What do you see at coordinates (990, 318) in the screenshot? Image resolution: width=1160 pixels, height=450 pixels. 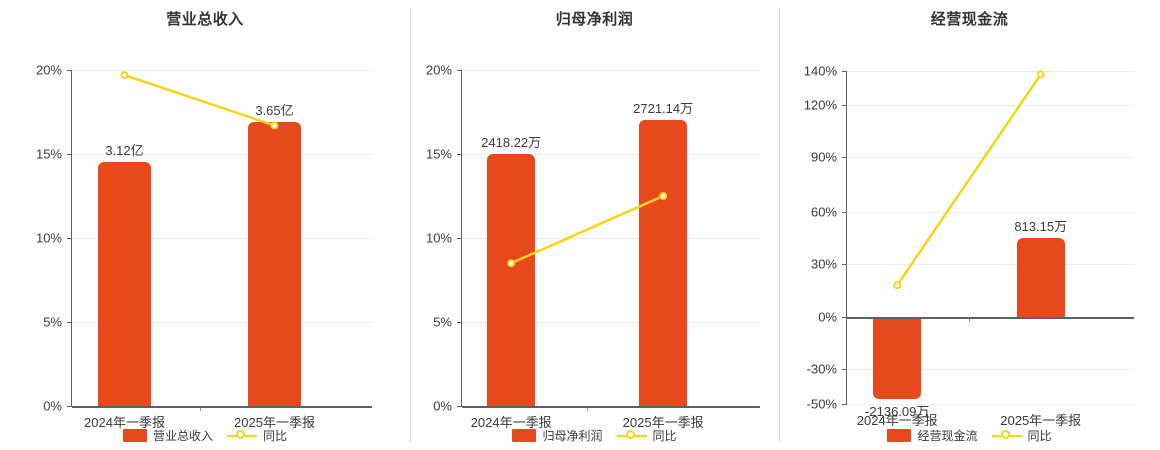 I see `zero-axis-line` at bounding box center [990, 318].